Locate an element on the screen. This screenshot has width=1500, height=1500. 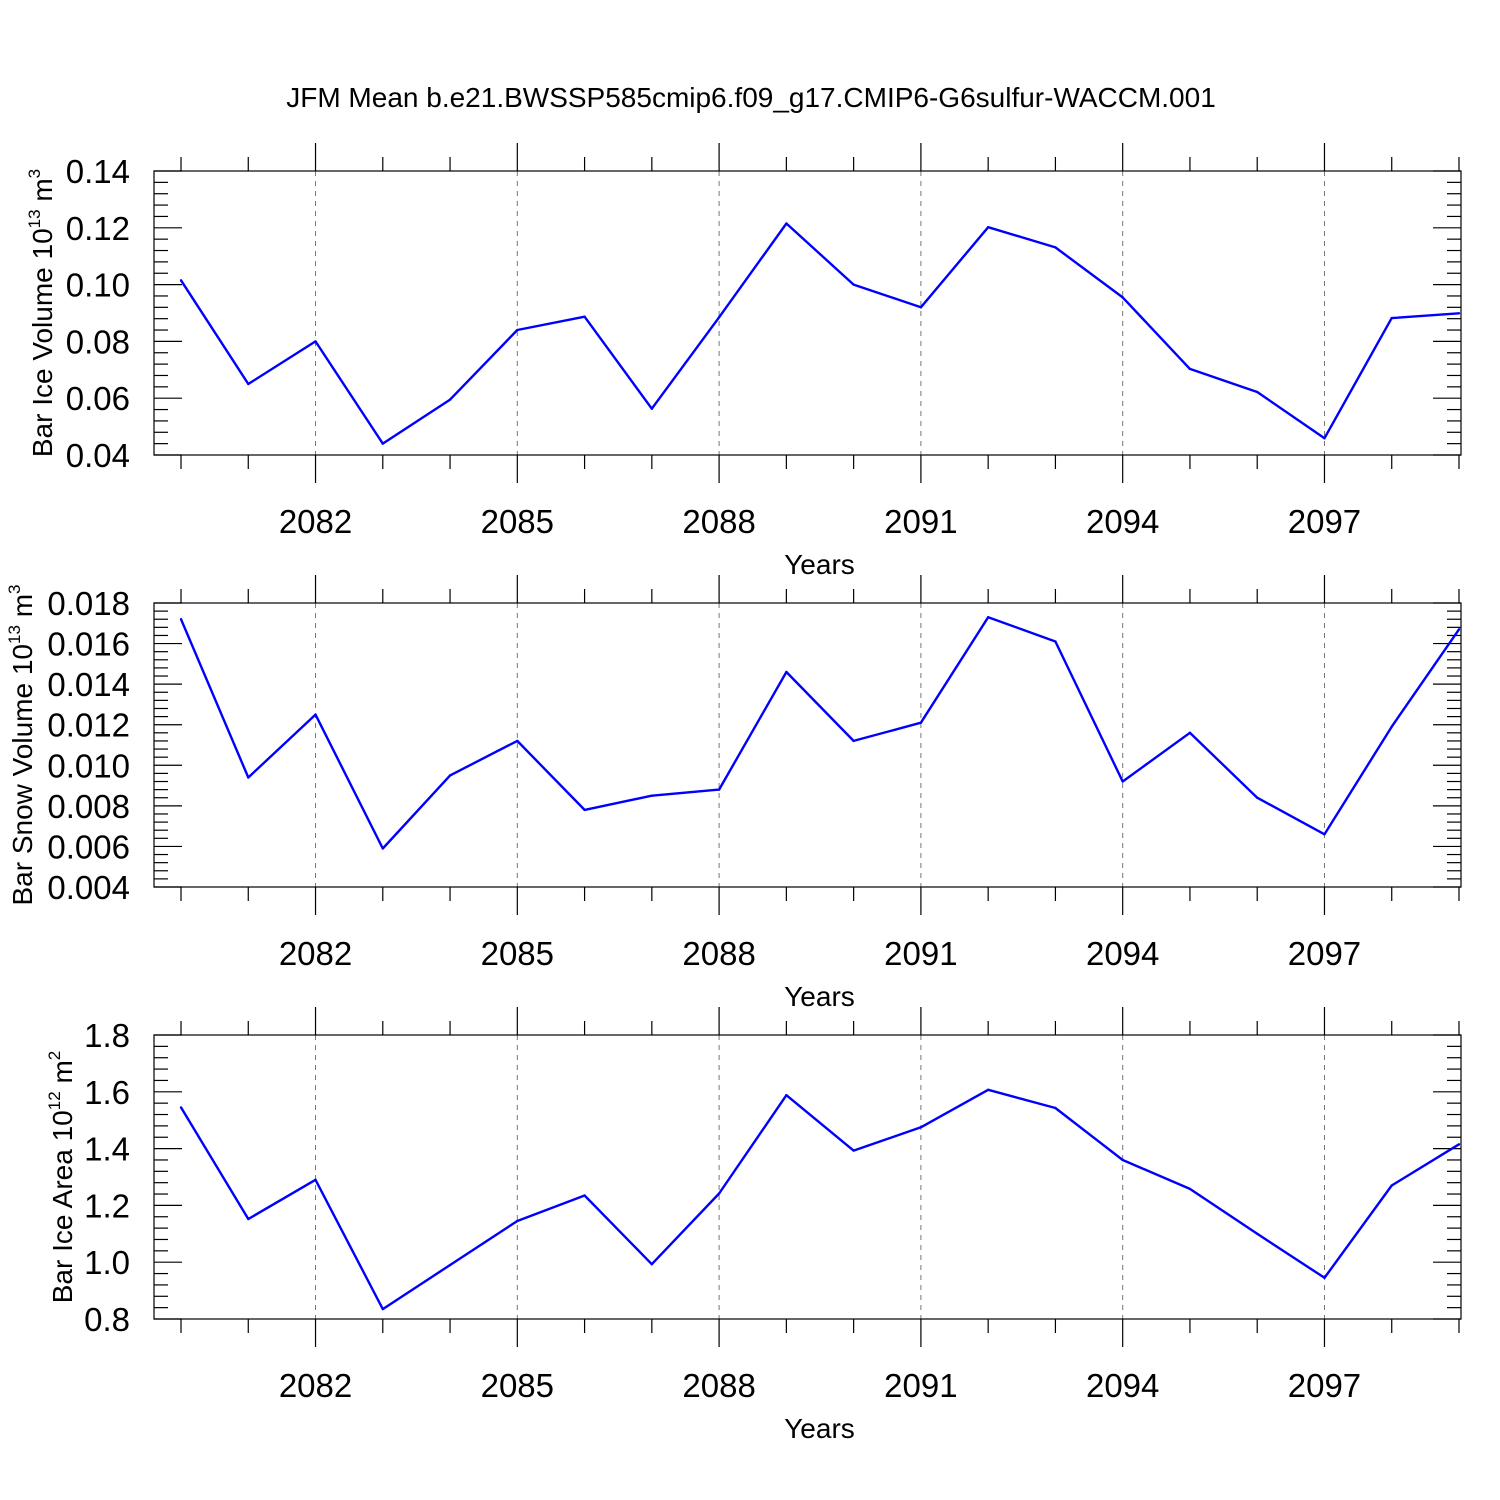
y-axis-title-part: Bar Snow Volume 10 is located at coordinates (22, 775).